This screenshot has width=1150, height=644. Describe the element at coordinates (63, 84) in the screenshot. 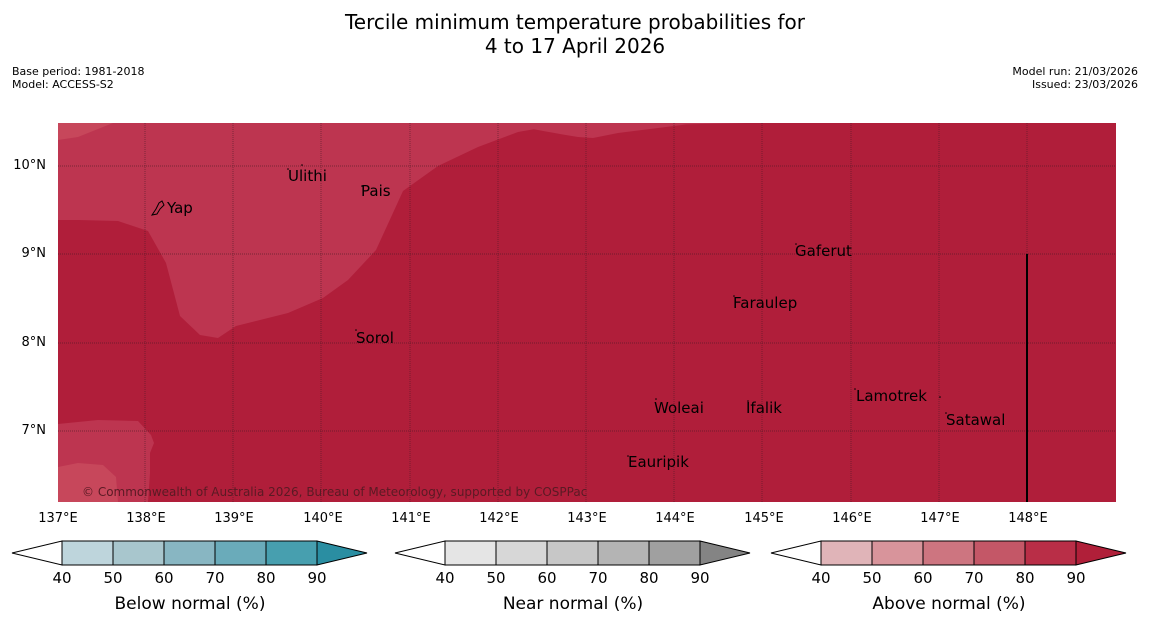

I see `model-name: Model: ACCESS-S2` at that location.